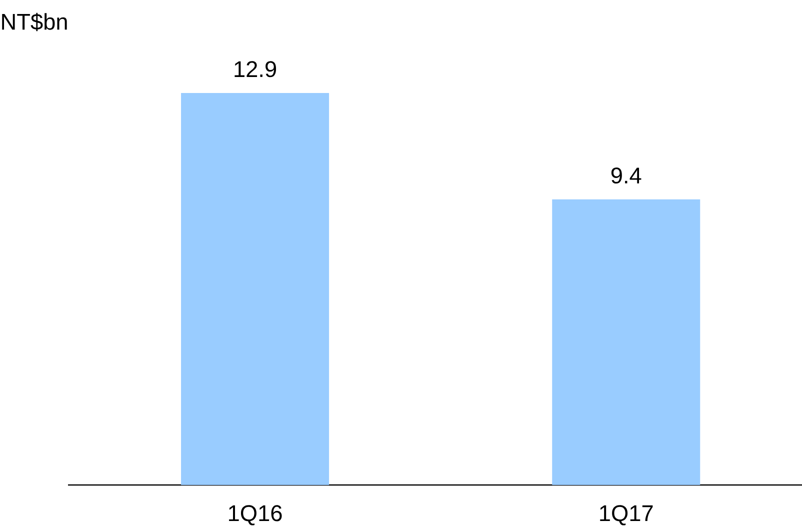  Describe the element at coordinates (255, 515) in the screenshot. I see `x-tick-label: 1Q16` at that location.